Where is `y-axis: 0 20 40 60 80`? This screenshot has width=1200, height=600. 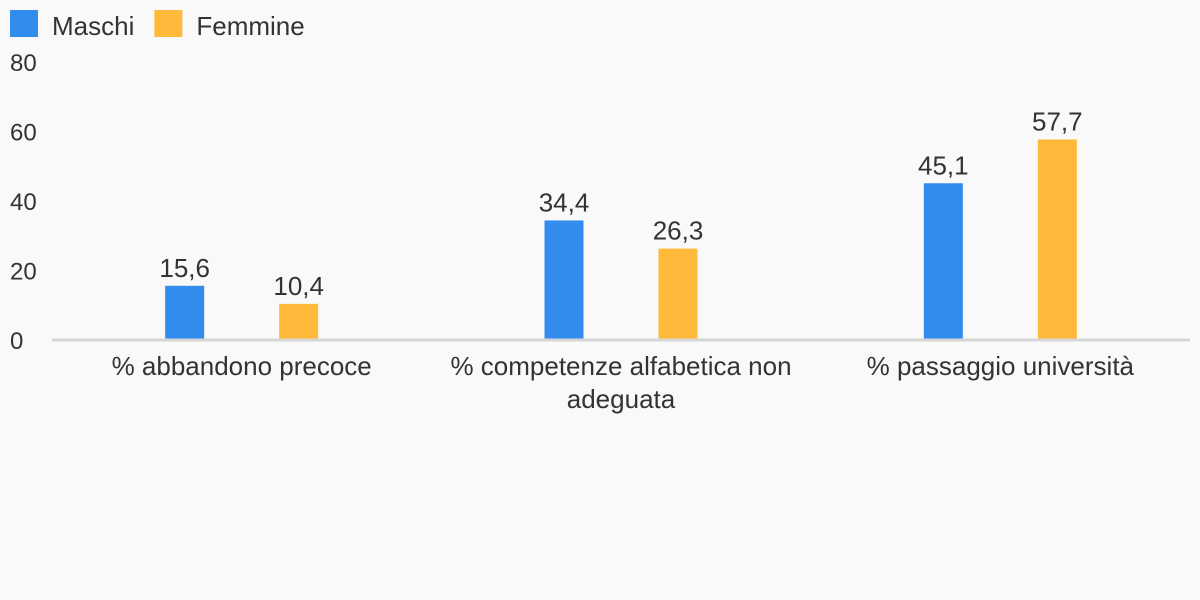 y-axis: 0 20 40 60 80 is located at coordinates (23, 202).